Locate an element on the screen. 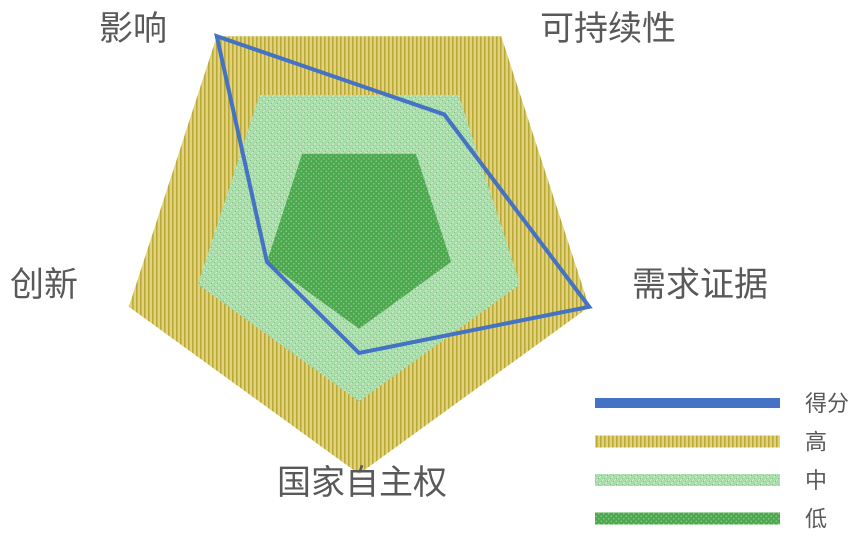  legend-swatch-low is located at coordinates (687, 518).